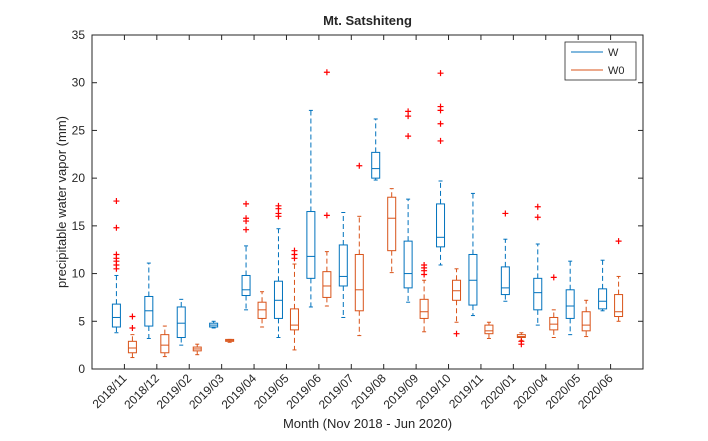  Describe the element at coordinates (141, 391) in the screenshot. I see `x-tick-label-2018/12: 2018/12` at that location.